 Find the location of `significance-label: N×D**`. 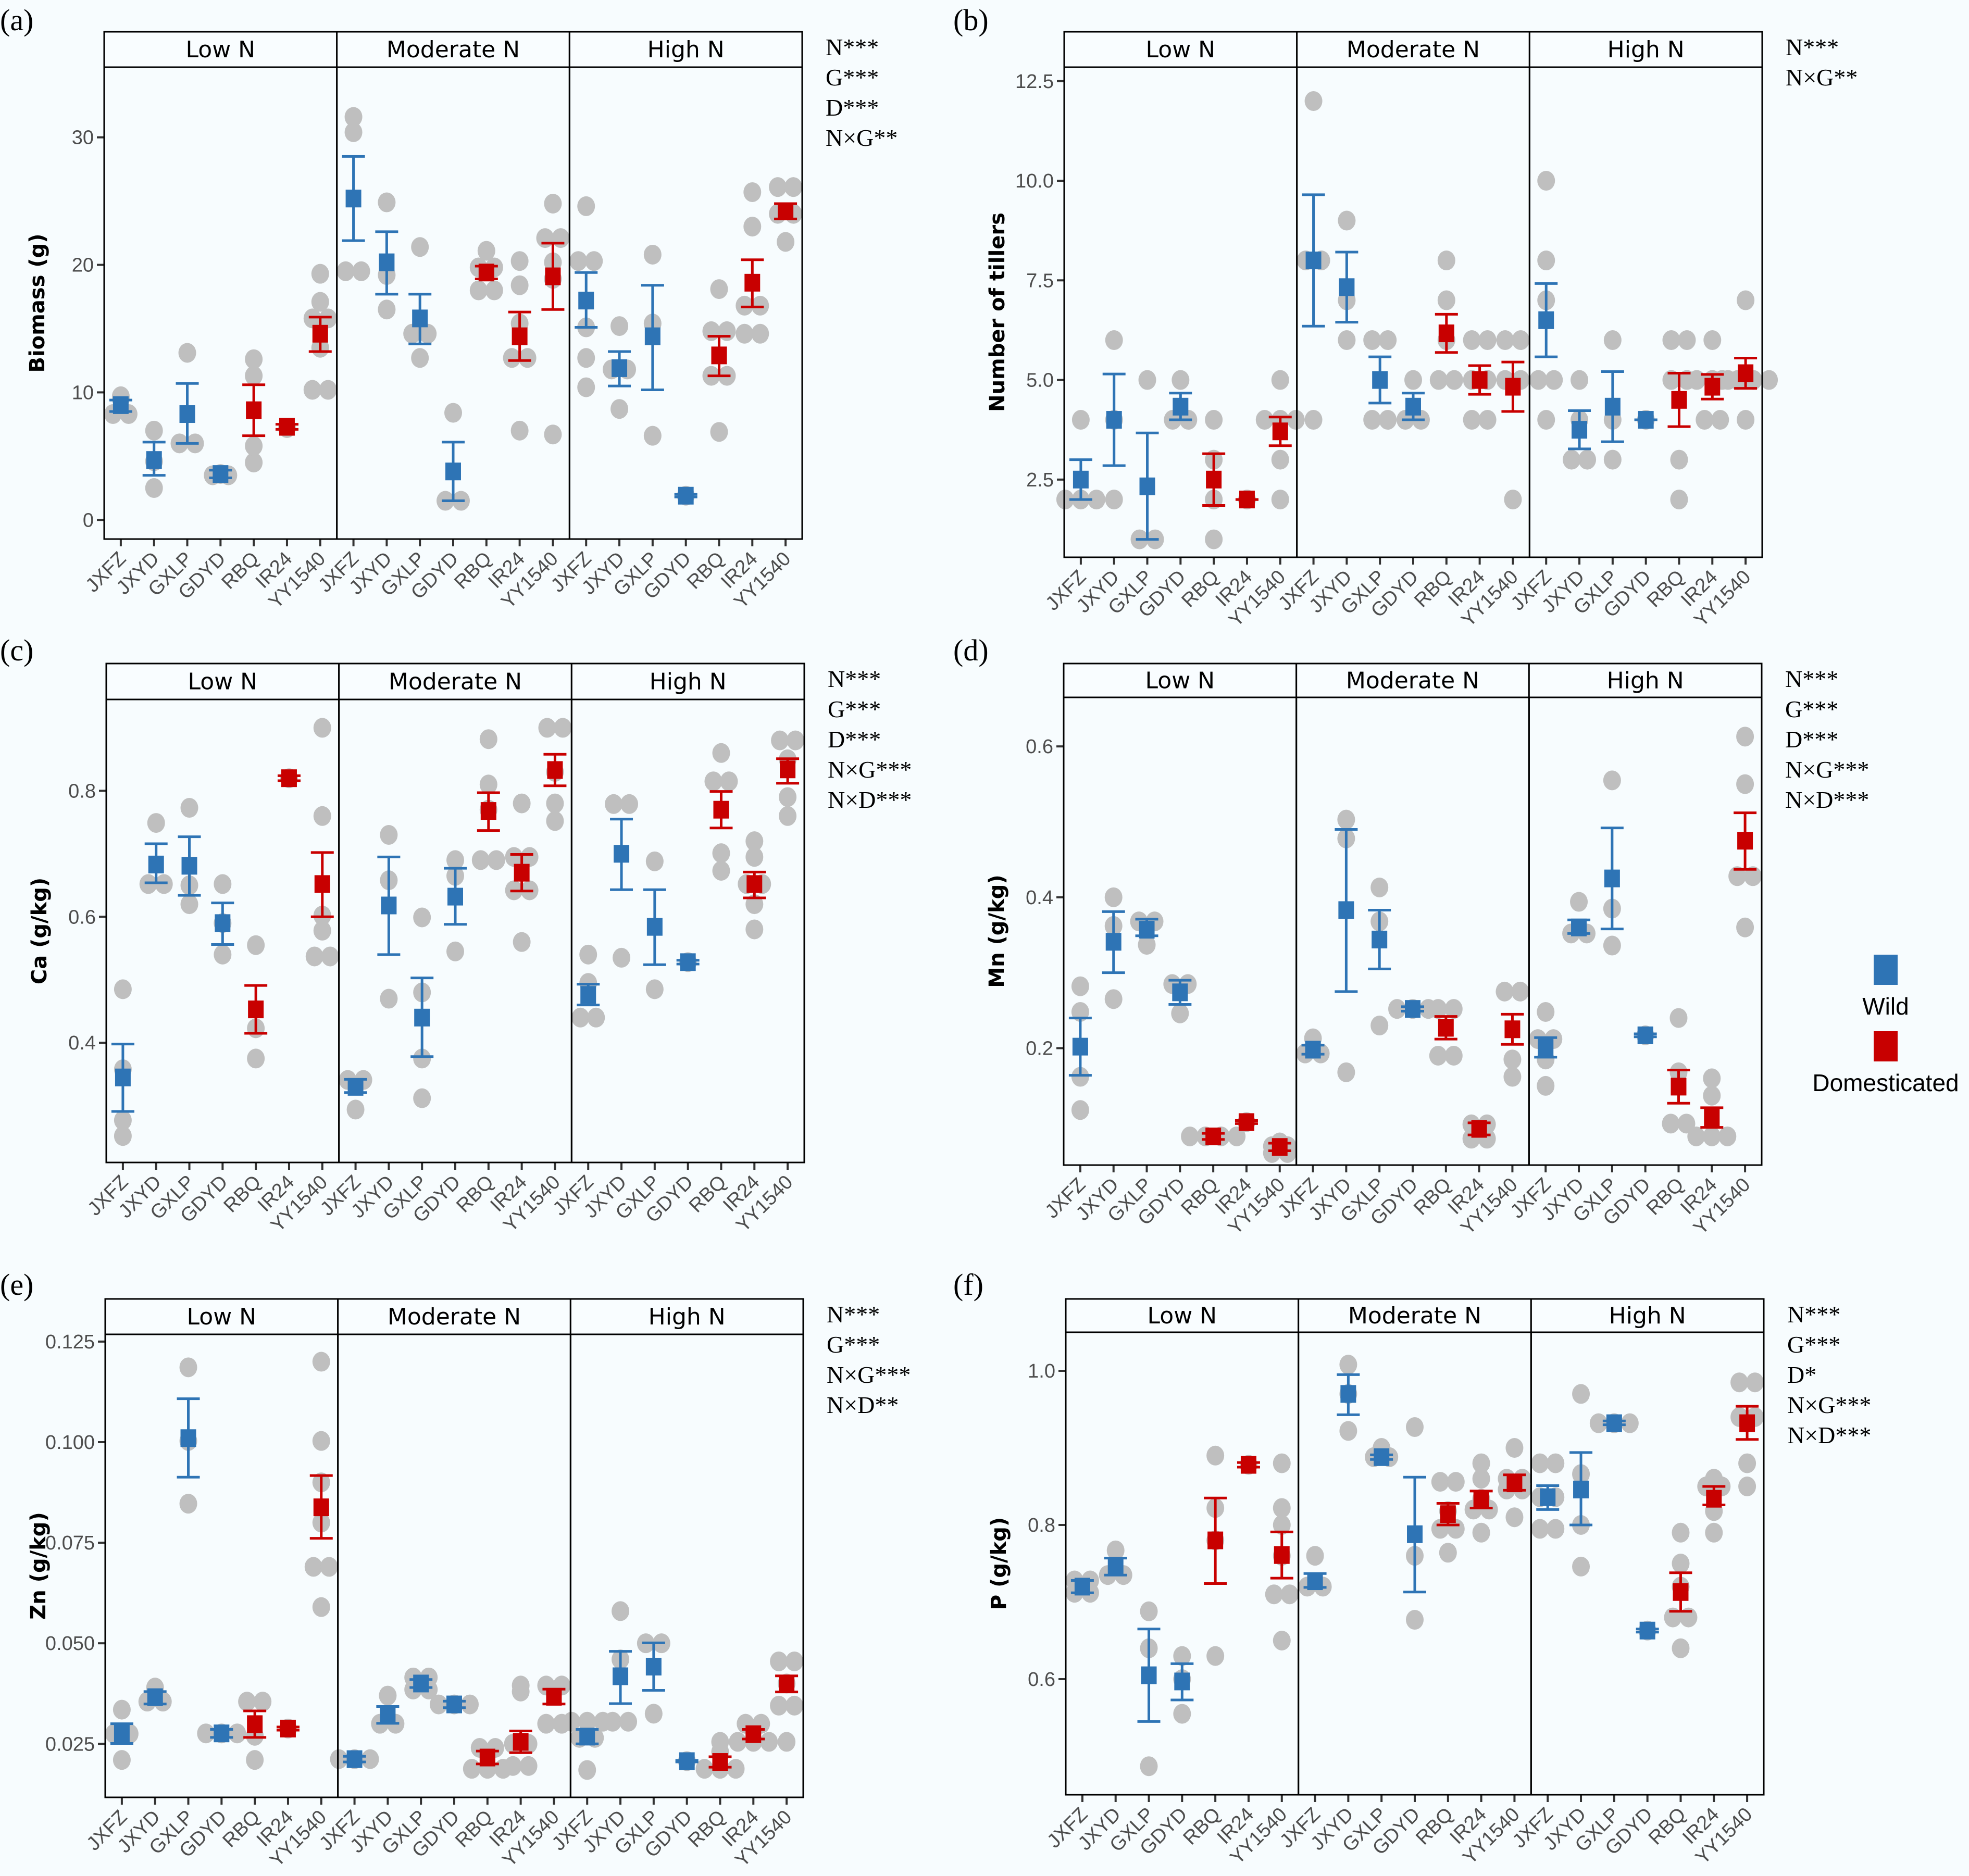

significance-label: N×D** is located at coordinates (863, 1405).